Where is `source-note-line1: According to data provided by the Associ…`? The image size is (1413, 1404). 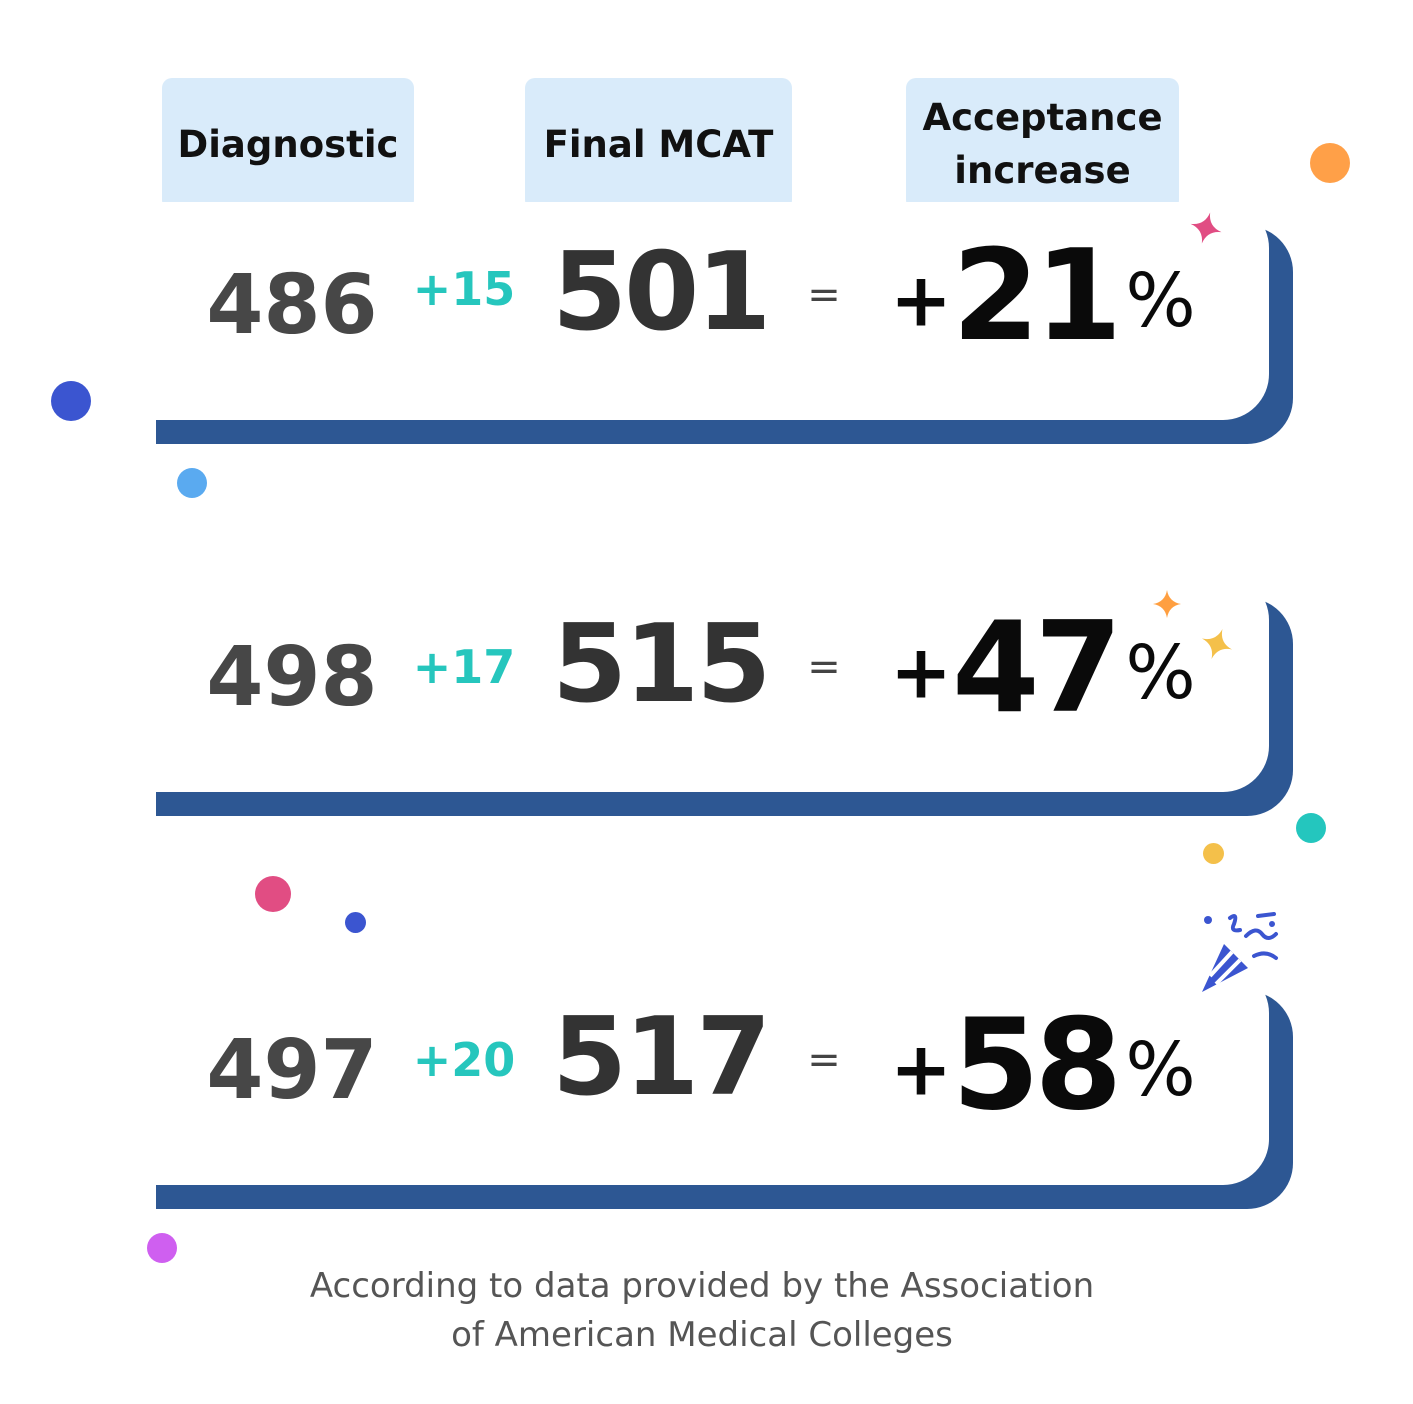
source-note-line1: According to data provided by the Associ… is located at coordinates (702, 1286).